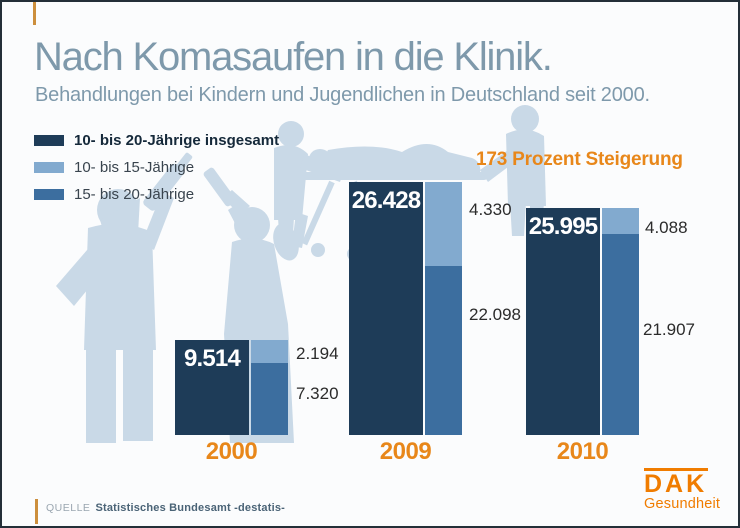 The image size is (740, 528). Describe the element at coordinates (231, 451) in the screenshot. I see `year-label-2000: 2000` at that location.